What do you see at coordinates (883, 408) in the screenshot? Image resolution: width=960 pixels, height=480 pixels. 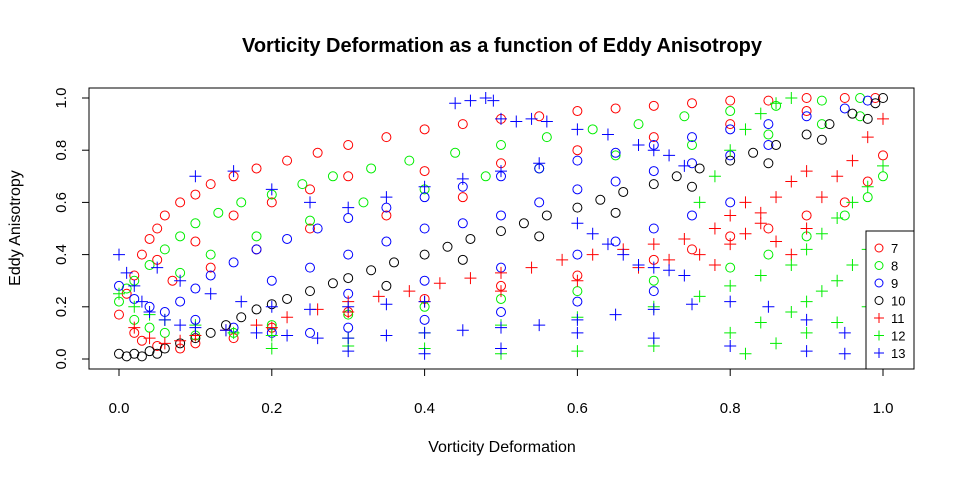 I see `x-tick-label: 1.0` at bounding box center [883, 408].